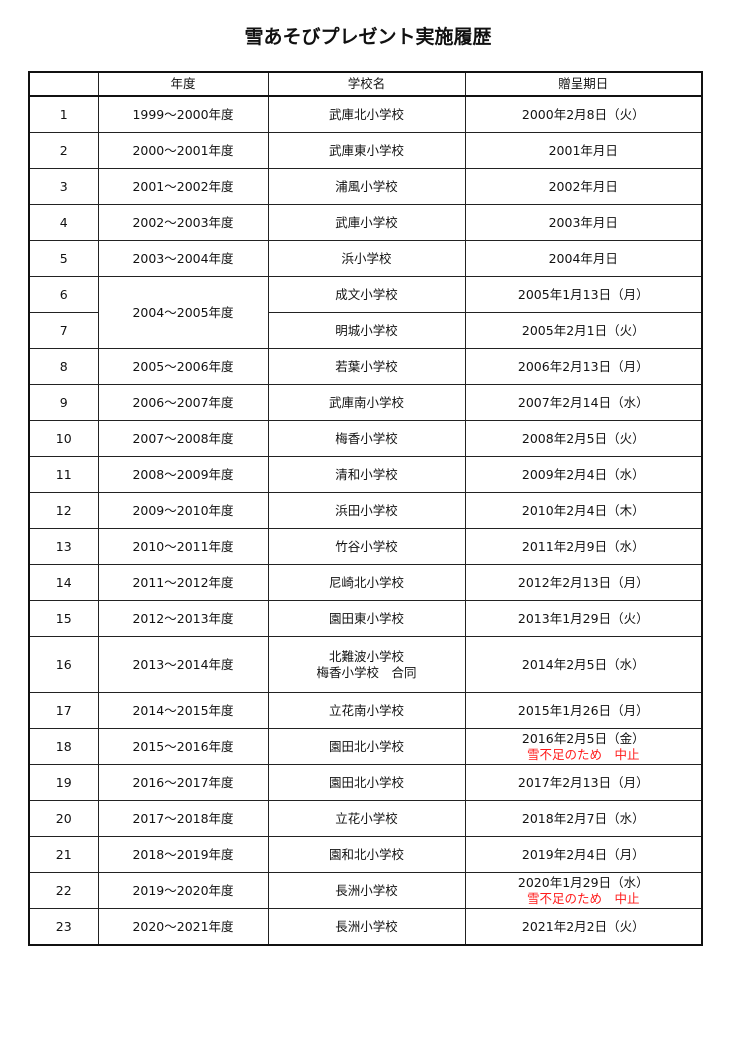  Describe the element at coordinates (583, 330) in the screenshot. I see `row-date: 2005年2月1日（火）` at that location.